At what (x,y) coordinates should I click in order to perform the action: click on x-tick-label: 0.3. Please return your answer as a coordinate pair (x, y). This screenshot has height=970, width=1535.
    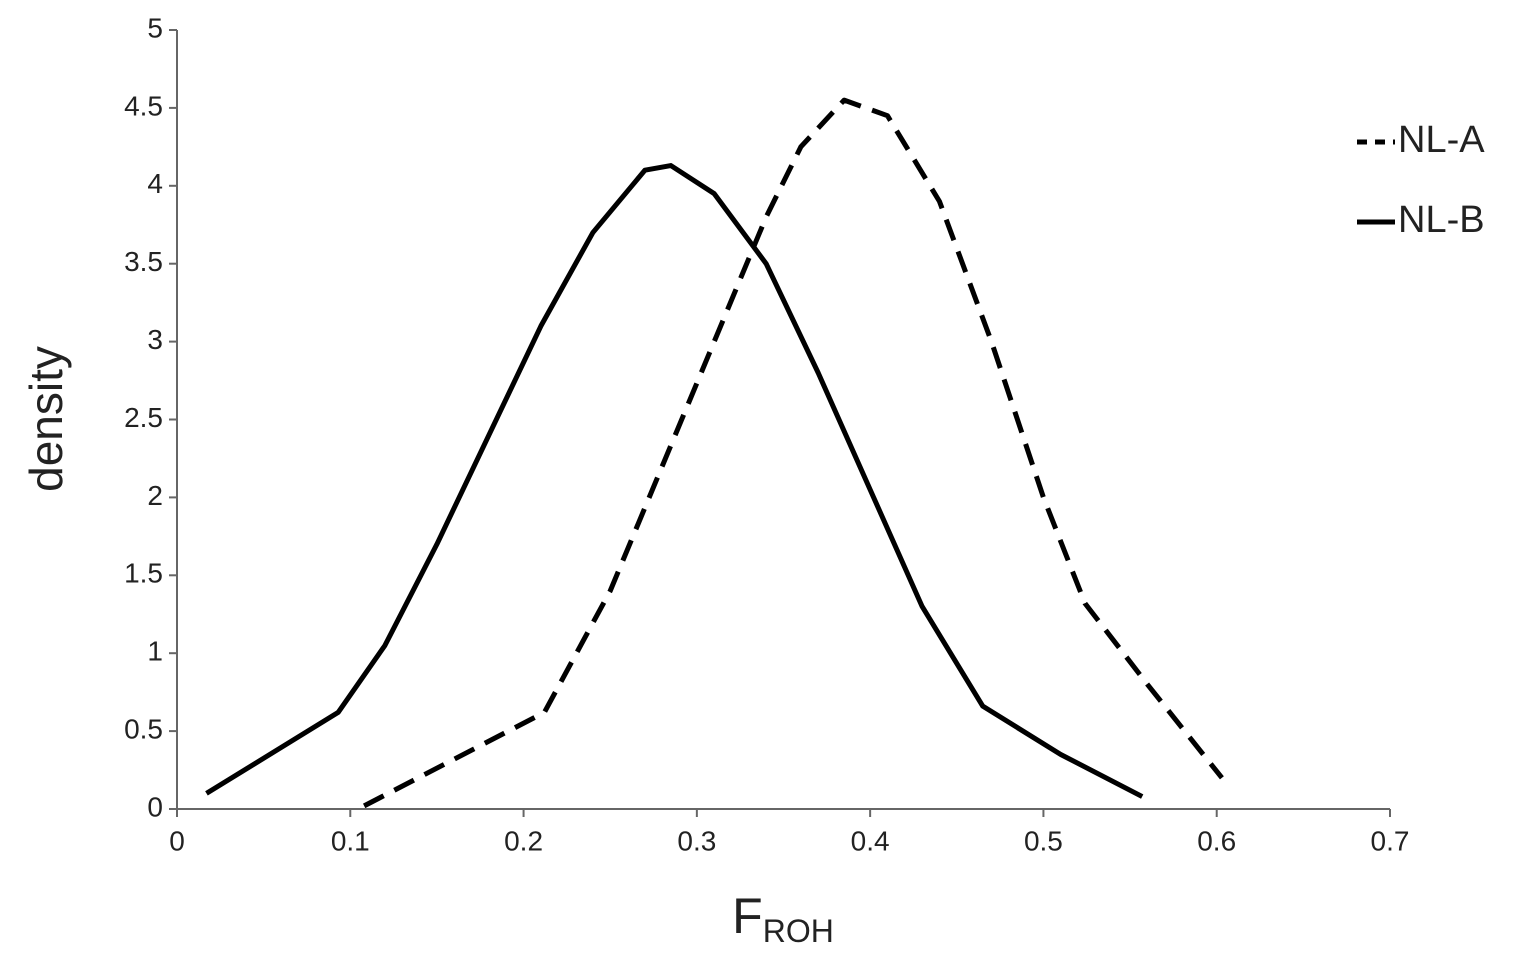
    Looking at the image, I should click on (696, 840).